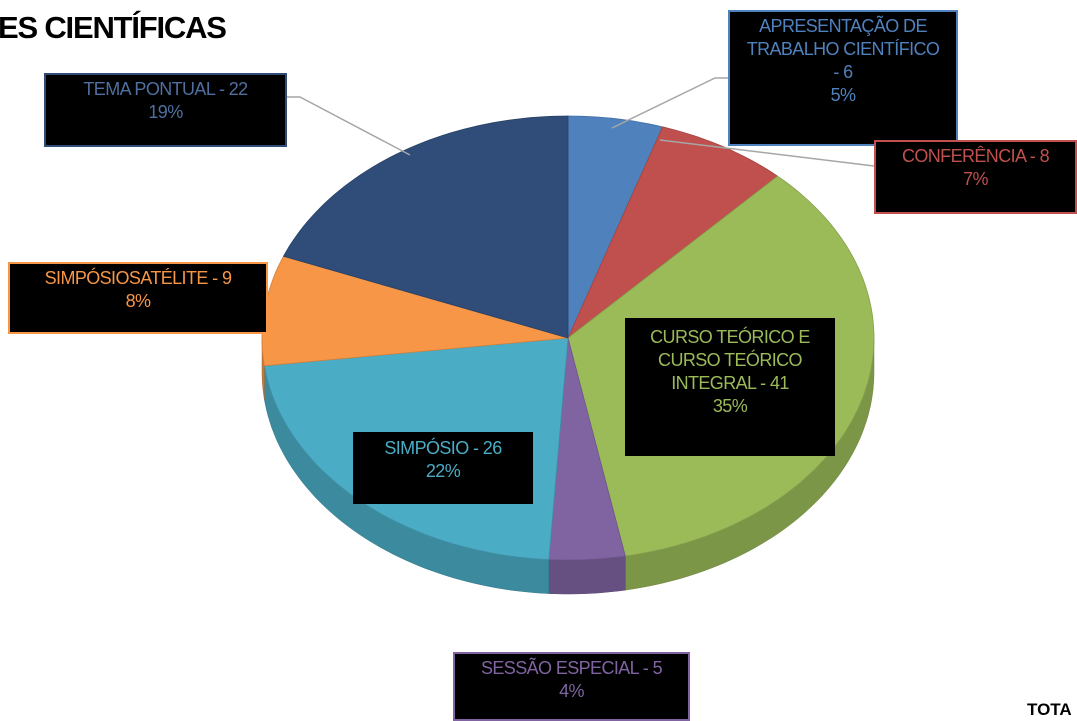 This screenshot has width=1077, height=721. What do you see at coordinates (843, 49) in the screenshot?
I see `label-name: APRESENTAÇÃO DE TRABALHO CIENTÍFICO - 6` at bounding box center [843, 49].